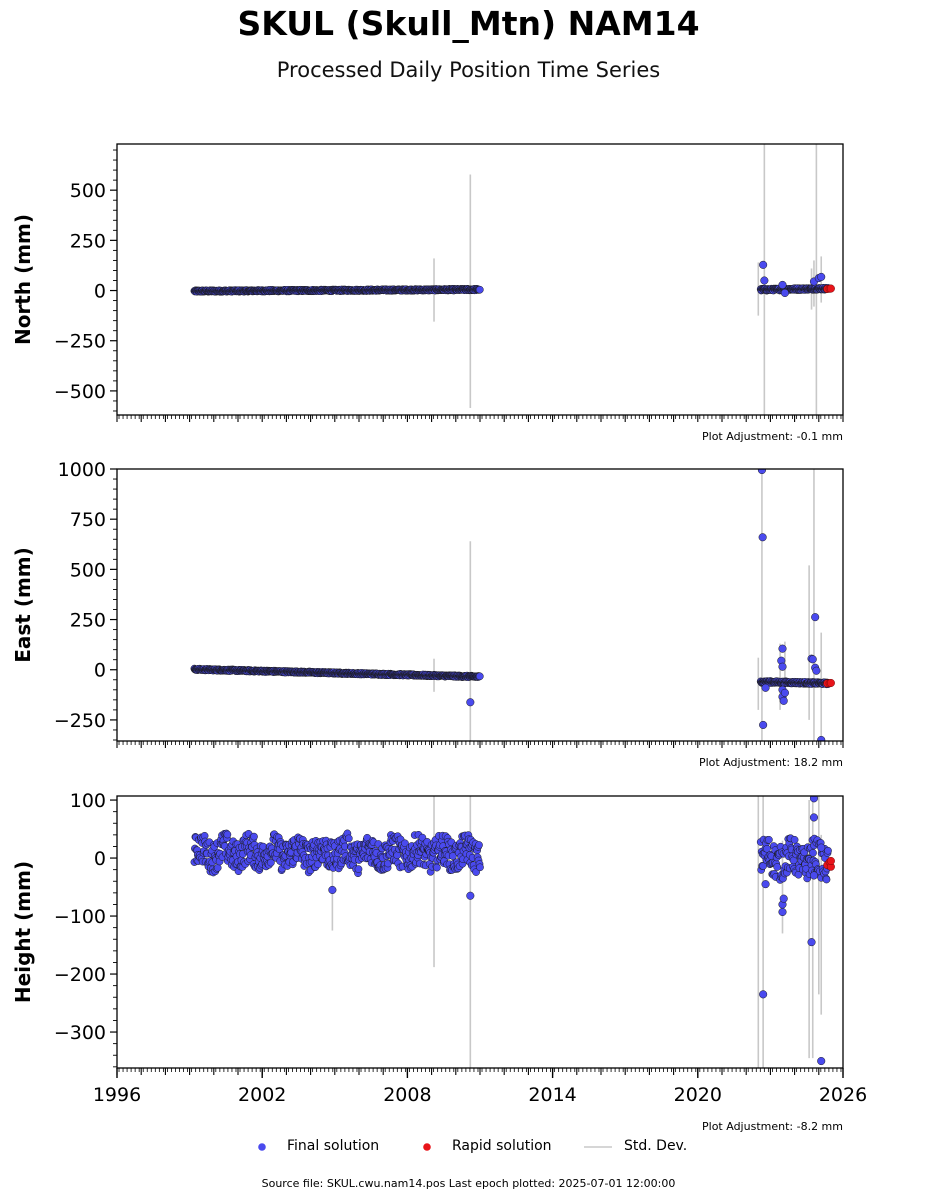 This screenshot has width=937, height=1200. What do you see at coordinates (117, 1095) in the screenshot?
I see `xtick-label: 1996` at bounding box center [117, 1095].